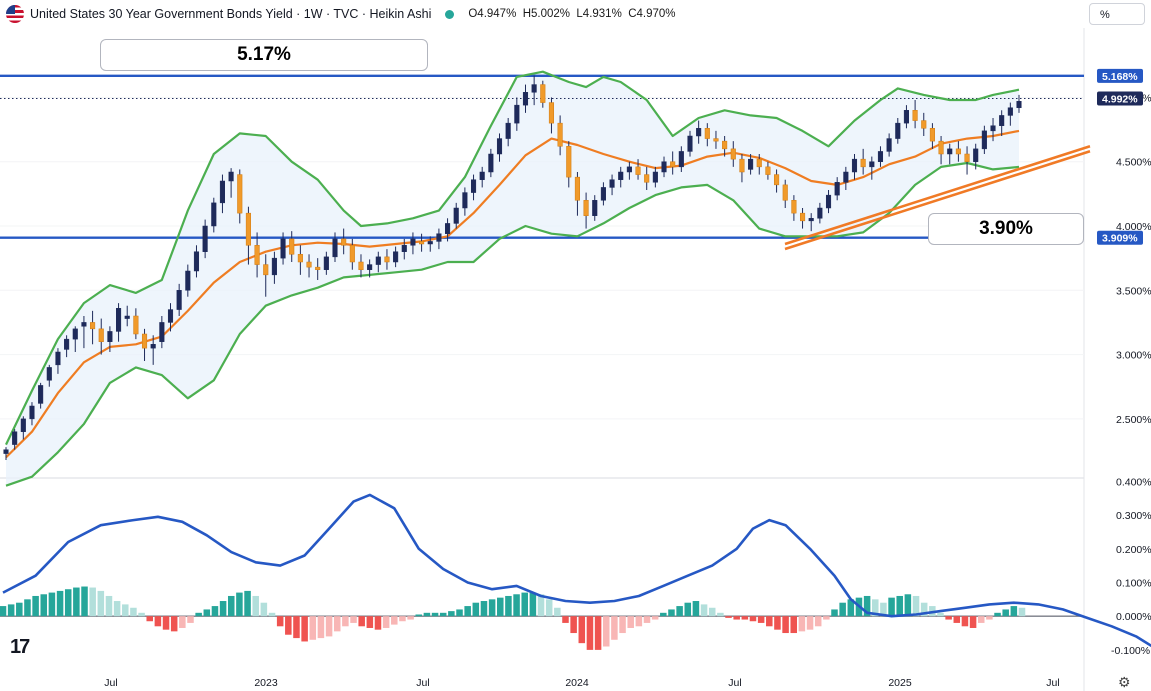  I want to click on price-label-text: 3.909%, so click(1120, 239).